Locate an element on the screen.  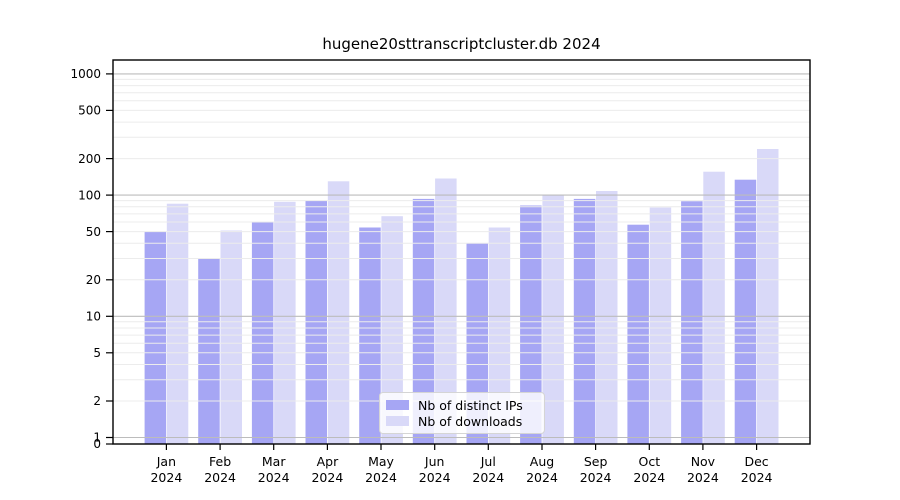
y-tick-label: 1 is located at coordinates (97, 438).